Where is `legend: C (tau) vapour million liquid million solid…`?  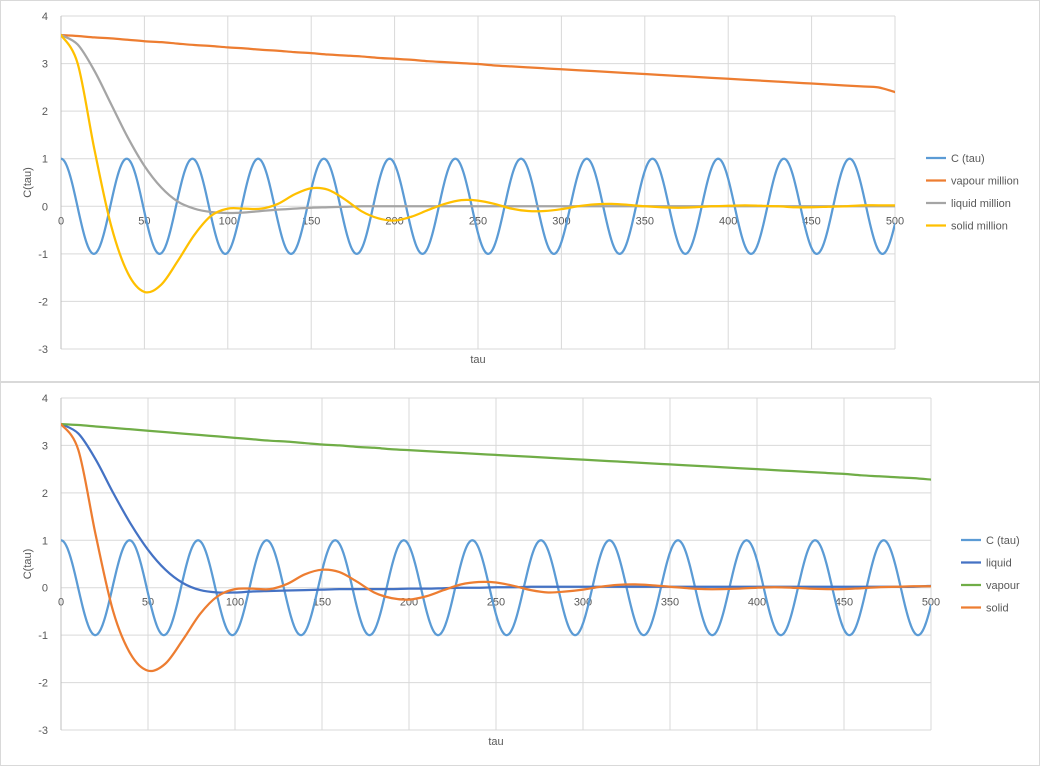 legend: C (tau) vapour million liquid million solid… is located at coordinates (972, 193).